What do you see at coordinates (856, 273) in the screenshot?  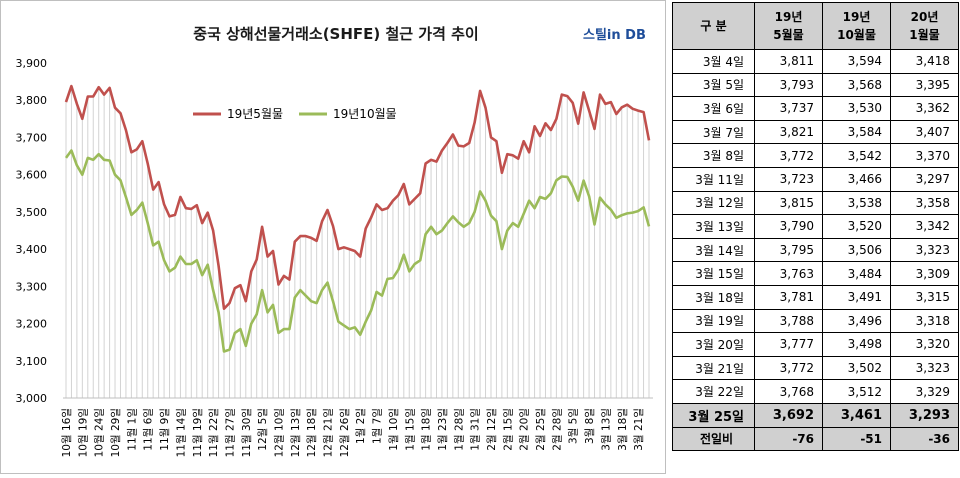 I see `table-value-cell: 3,484` at bounding box center [856, 273].